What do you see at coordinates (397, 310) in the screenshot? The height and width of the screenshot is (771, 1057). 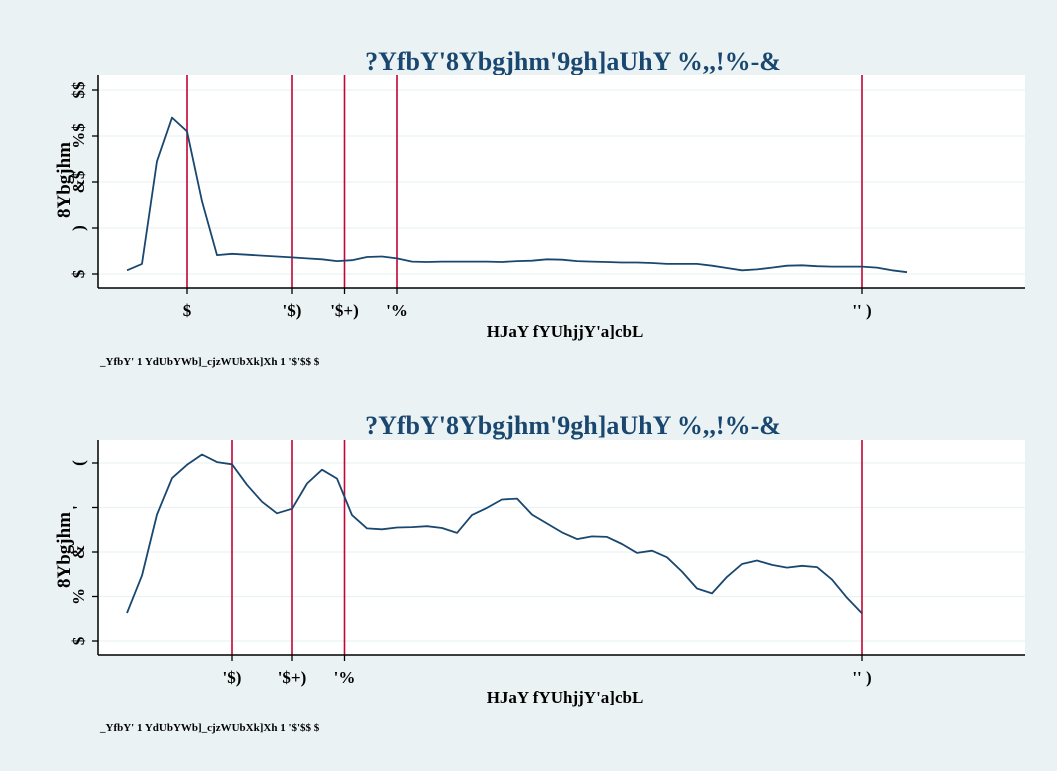 I see `x-tick-label-1-3: '%` at bounding box center [397, 310].